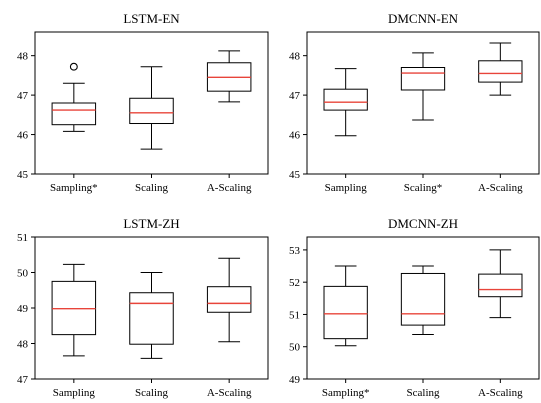  Describe the element at coordinates (73, 66) in the screenshot. I see `outlier-point` at that location.